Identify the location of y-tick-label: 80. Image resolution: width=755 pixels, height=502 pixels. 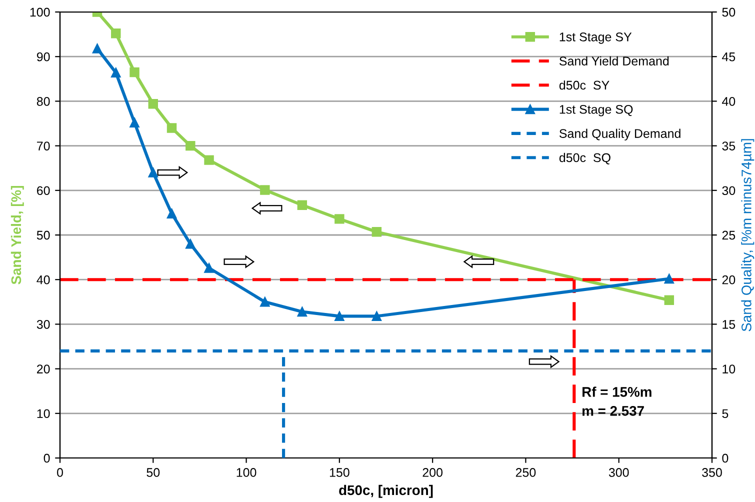
(43, 101).